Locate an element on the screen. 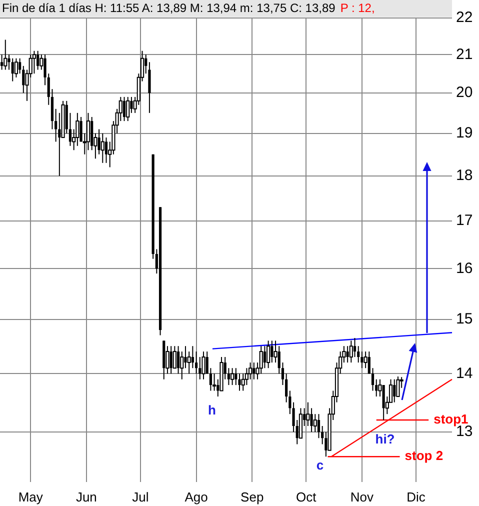  x-tick-label: Ago is located at coordinates (196, 496).